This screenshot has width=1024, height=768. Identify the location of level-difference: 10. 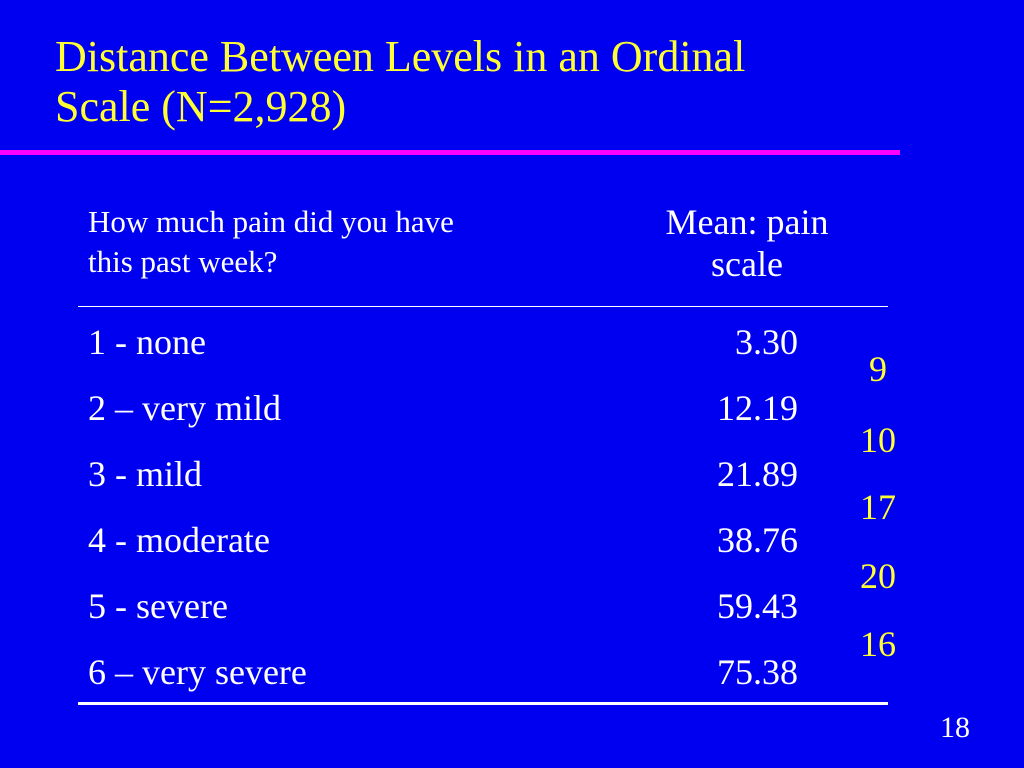
(878, 440).